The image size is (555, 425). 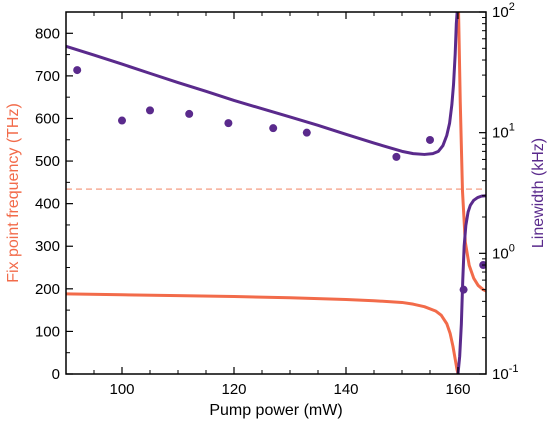 What do you see at coordinates (457, 389) in the screenshot?
I see `x-tick-label: 160` at bounding box center [457, 389].